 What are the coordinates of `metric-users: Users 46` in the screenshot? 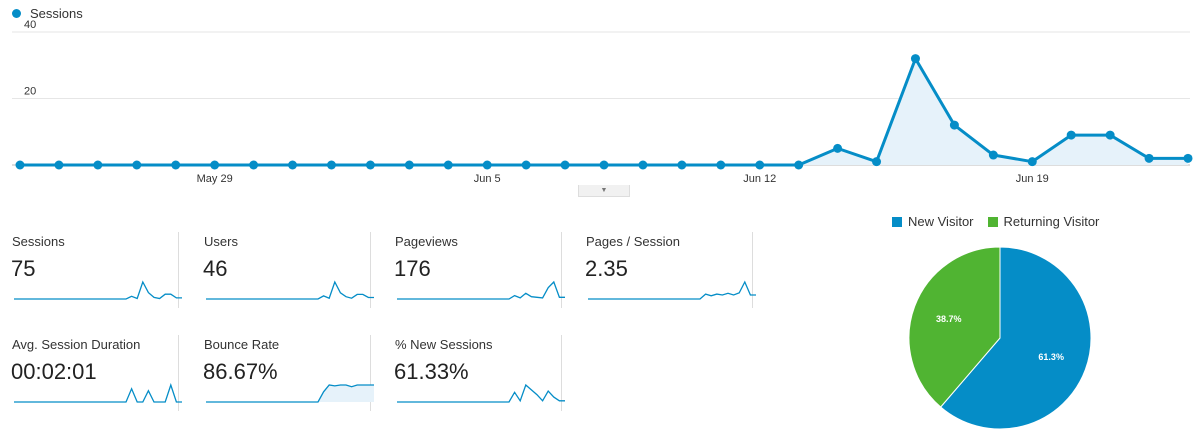 It's located at (283, 270).